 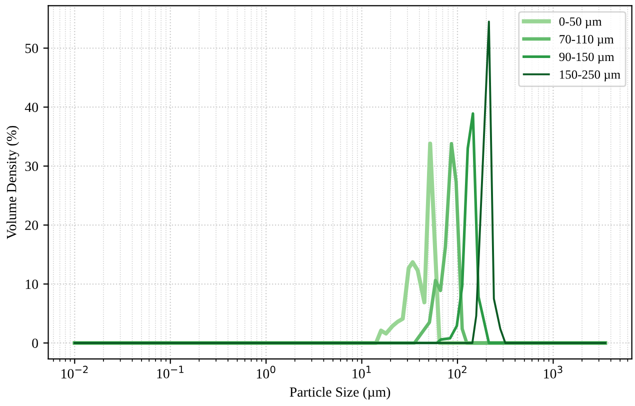 What do you see at coordinates (31, 225) in the screenshot?
I see `y-tick-label: 20` at bounding box center [31, 225].